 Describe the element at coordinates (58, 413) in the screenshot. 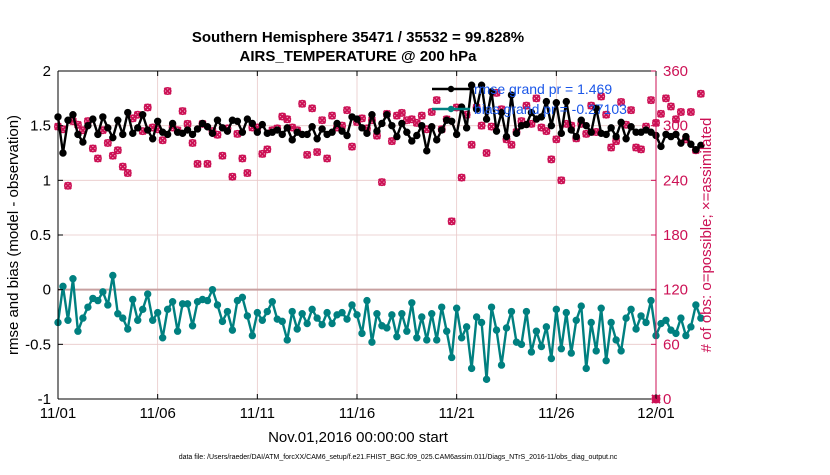

I see `x-tick-label: 11/01` at that location.